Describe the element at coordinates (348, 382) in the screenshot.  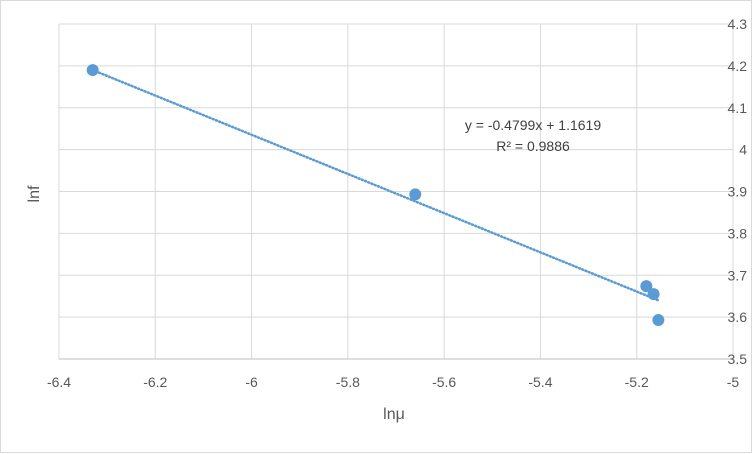
I see `x-tick-label: -5.8` at that location.